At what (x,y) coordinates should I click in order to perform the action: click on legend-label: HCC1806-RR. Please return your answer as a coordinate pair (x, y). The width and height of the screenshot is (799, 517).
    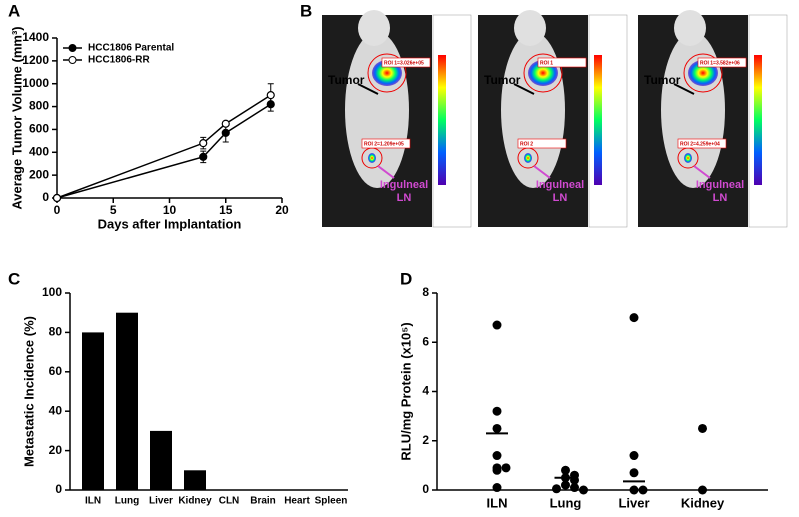
    Looking at the image, I should click on (119, 60).